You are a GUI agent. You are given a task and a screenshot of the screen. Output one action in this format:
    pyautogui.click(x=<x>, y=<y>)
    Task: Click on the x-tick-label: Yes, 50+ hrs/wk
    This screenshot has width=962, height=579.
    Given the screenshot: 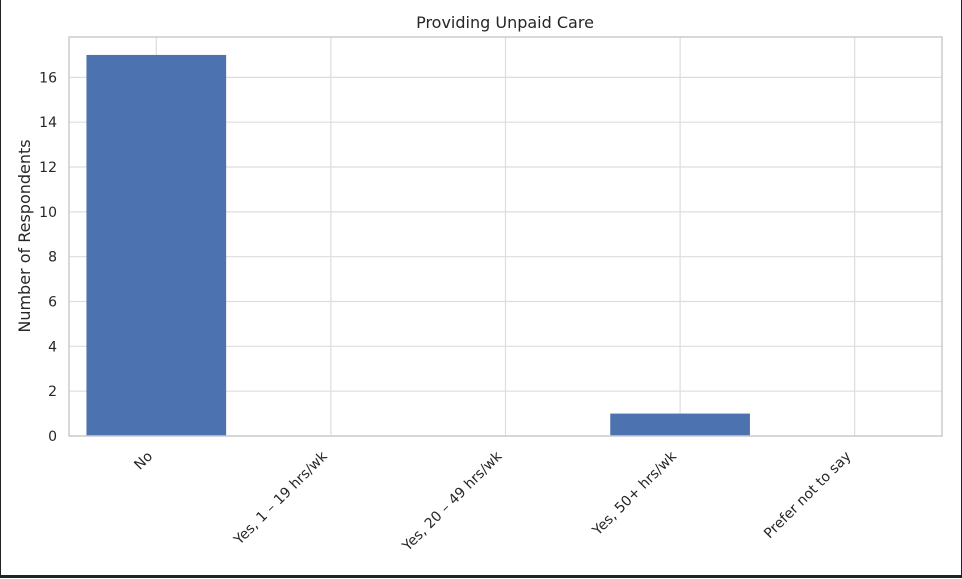 What is the action you would take?
    pyautogui.click(x=635, y=494)
    